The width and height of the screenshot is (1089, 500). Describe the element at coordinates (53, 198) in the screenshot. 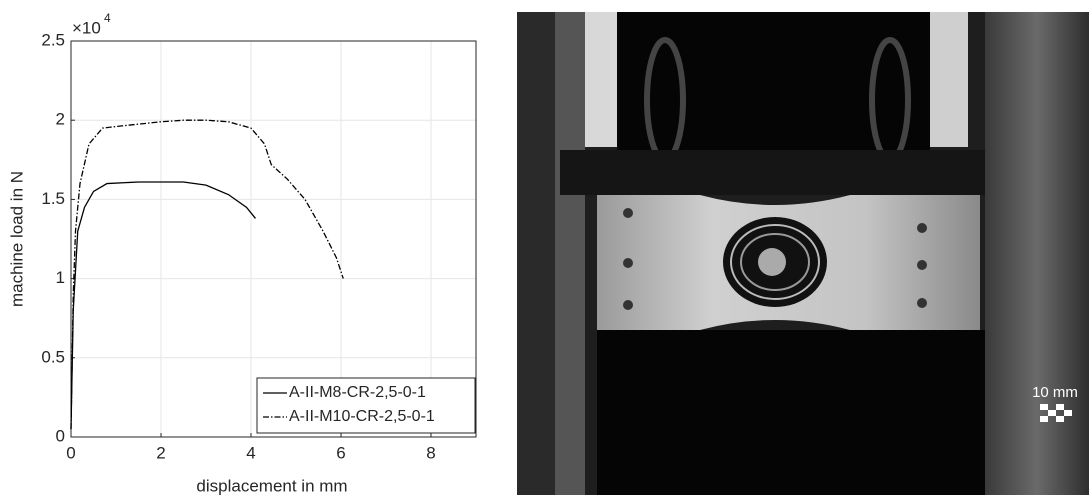

I see `y-tick-label: 1.5` at that location.